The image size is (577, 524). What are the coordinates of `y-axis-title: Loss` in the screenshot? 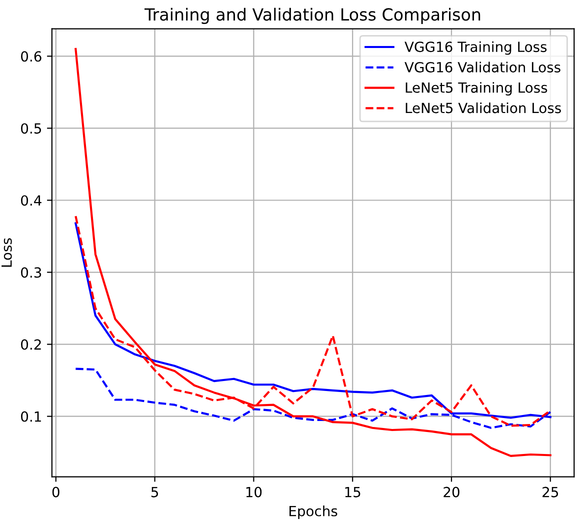 It's located at (7, 252).